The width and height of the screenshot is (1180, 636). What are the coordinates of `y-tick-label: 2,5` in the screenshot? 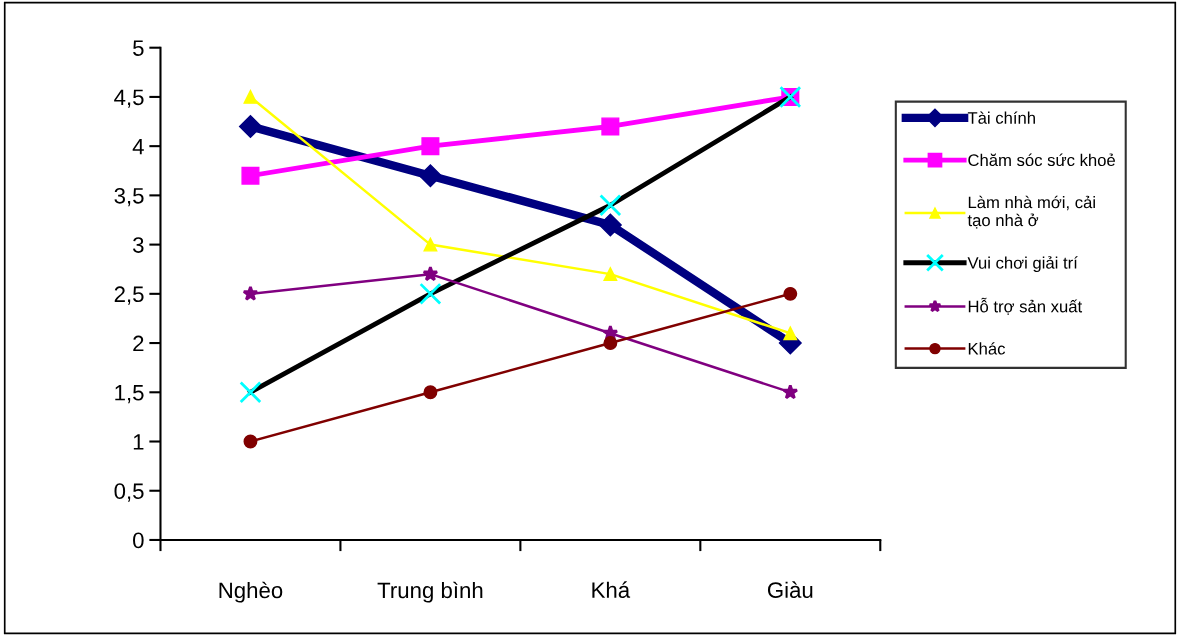 It's located at (129, 295).